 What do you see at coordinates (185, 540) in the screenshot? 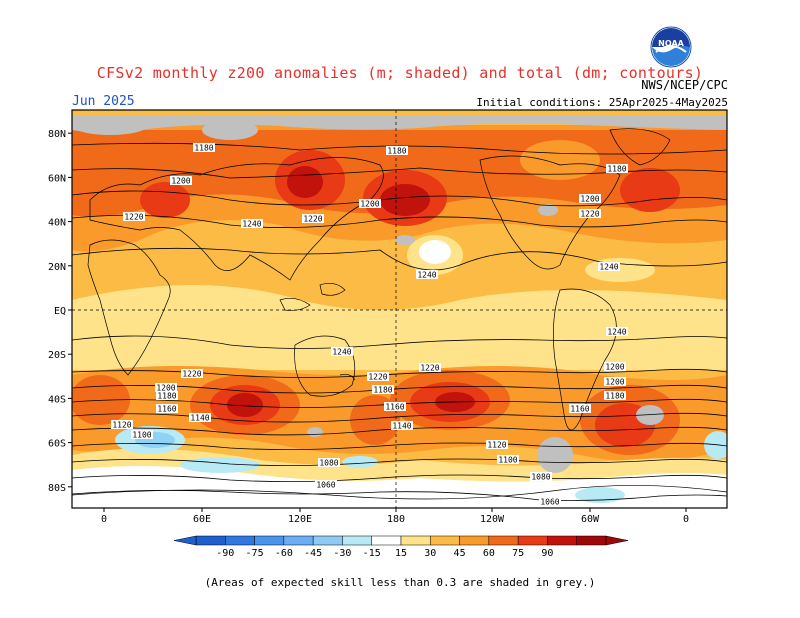
I see `colorbar-left-arrow` at bounding box center [185, 540].